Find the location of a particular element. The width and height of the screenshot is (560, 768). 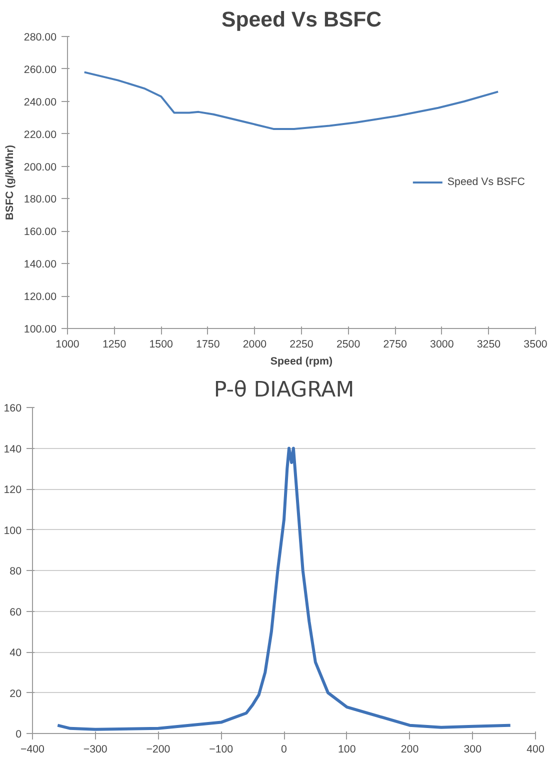

x-tick-label: 200 is located at coordinates (409, 750).